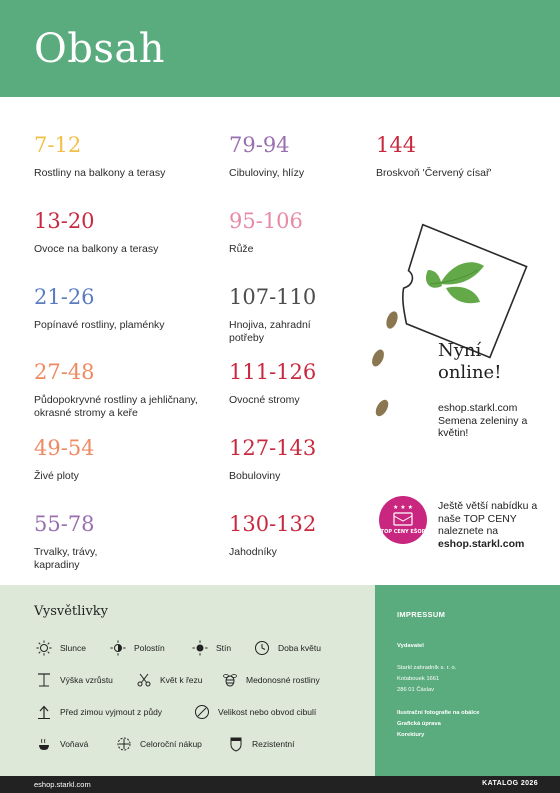 This screenshot has width=560, height=793. I want to click on toc-label: Ovocné stromy, so click(264, 400).